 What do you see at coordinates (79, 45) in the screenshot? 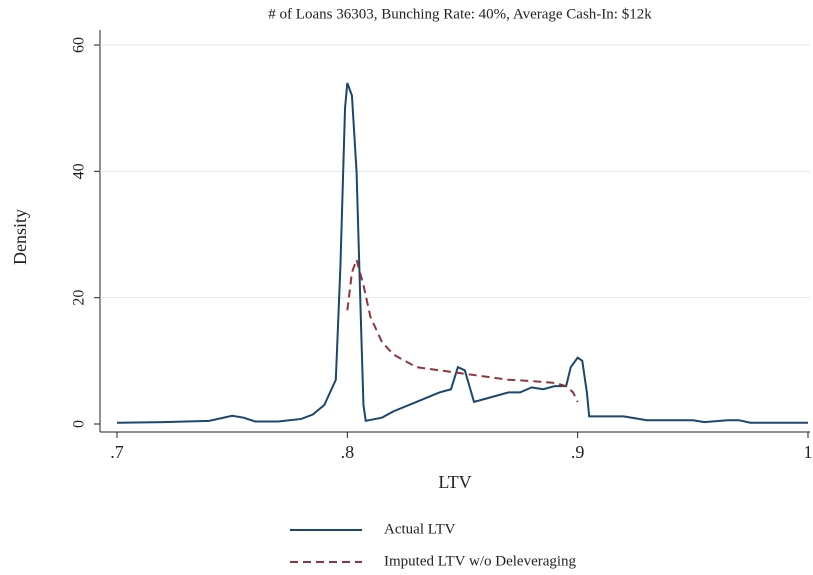
I see `y-tick-label: 60` at bounding box center [79, 45].